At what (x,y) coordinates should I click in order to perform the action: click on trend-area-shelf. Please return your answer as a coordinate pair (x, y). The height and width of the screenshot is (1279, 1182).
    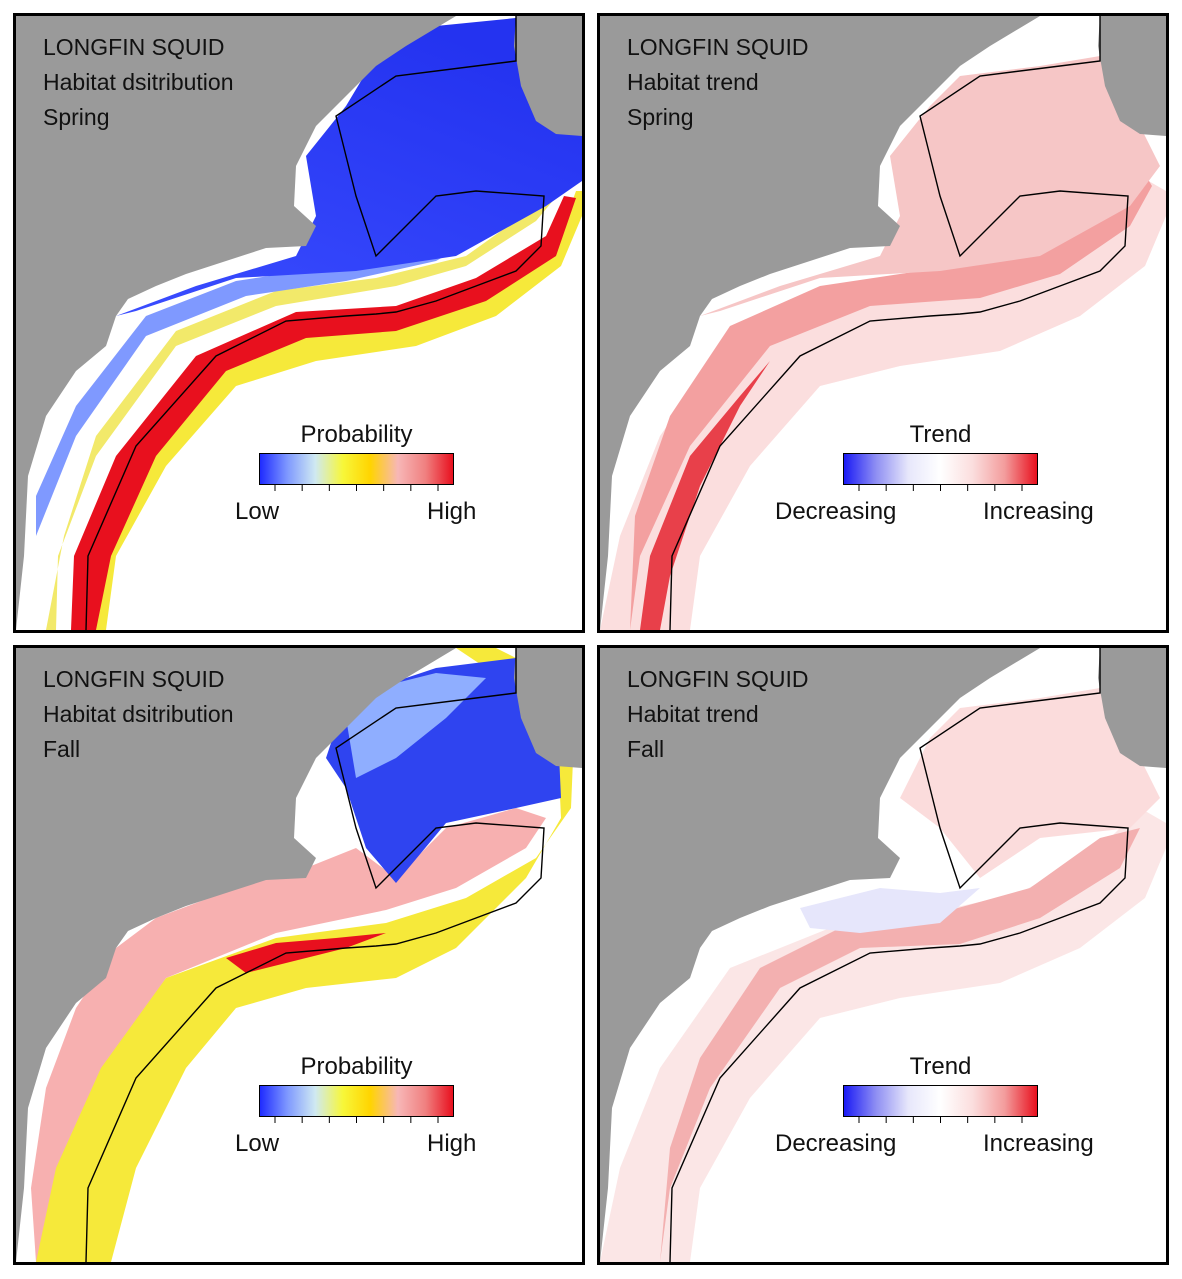
    Looking at the image, I should click on (900, 1045).